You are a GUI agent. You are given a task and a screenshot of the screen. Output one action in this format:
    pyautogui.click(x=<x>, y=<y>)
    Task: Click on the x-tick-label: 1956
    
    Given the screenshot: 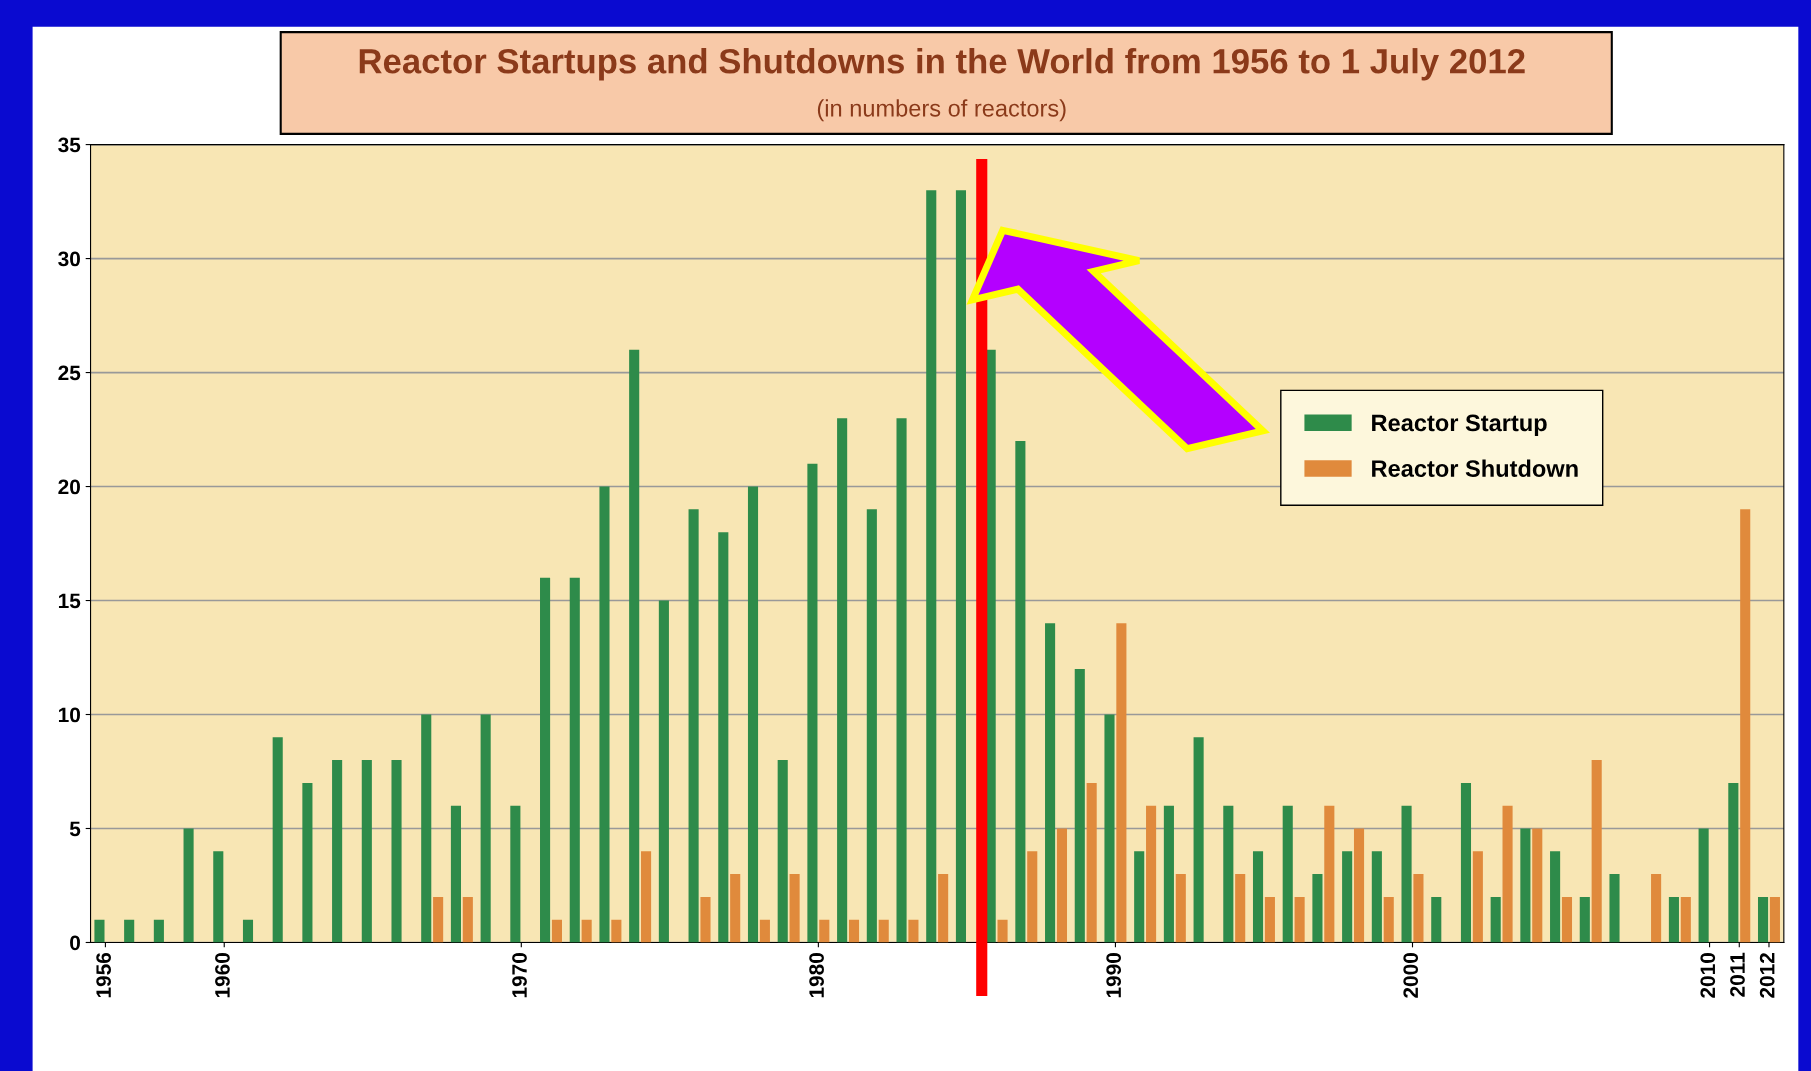 What is the action you would take?
    pyautogui.click(x=103, y=975)
    